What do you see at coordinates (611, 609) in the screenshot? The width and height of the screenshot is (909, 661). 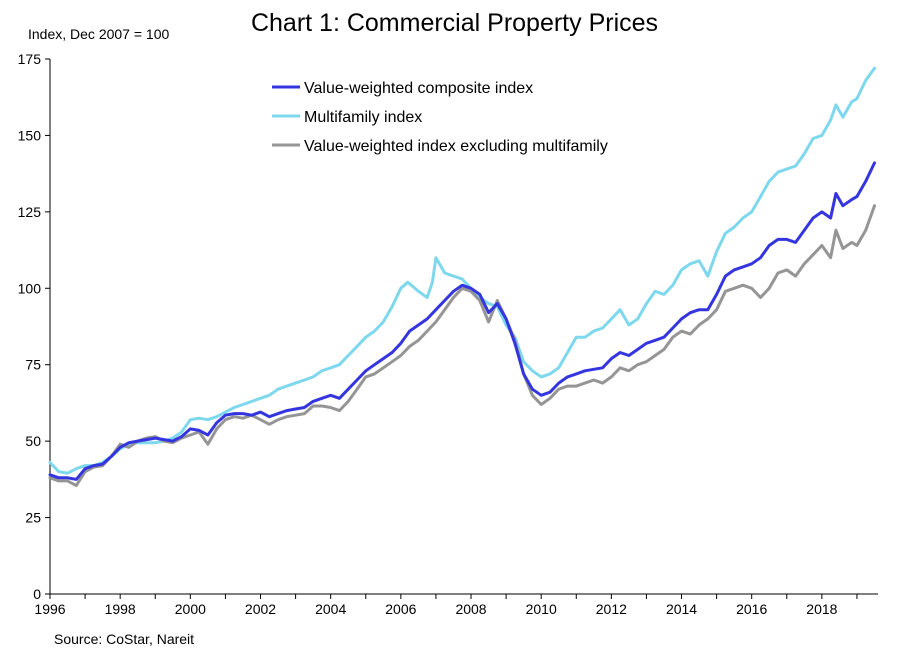 I see `x-tick-label: 2012` at bounding box center [611, 609].